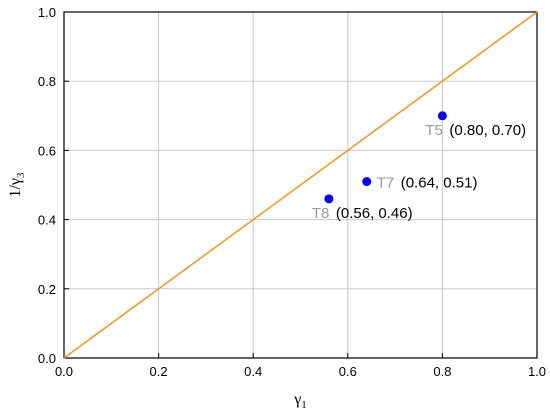  What do you see at coordinates (47, 220) in the screenshot?
I see `y-tick-label: 0.4` at bounding box center [47, 220].